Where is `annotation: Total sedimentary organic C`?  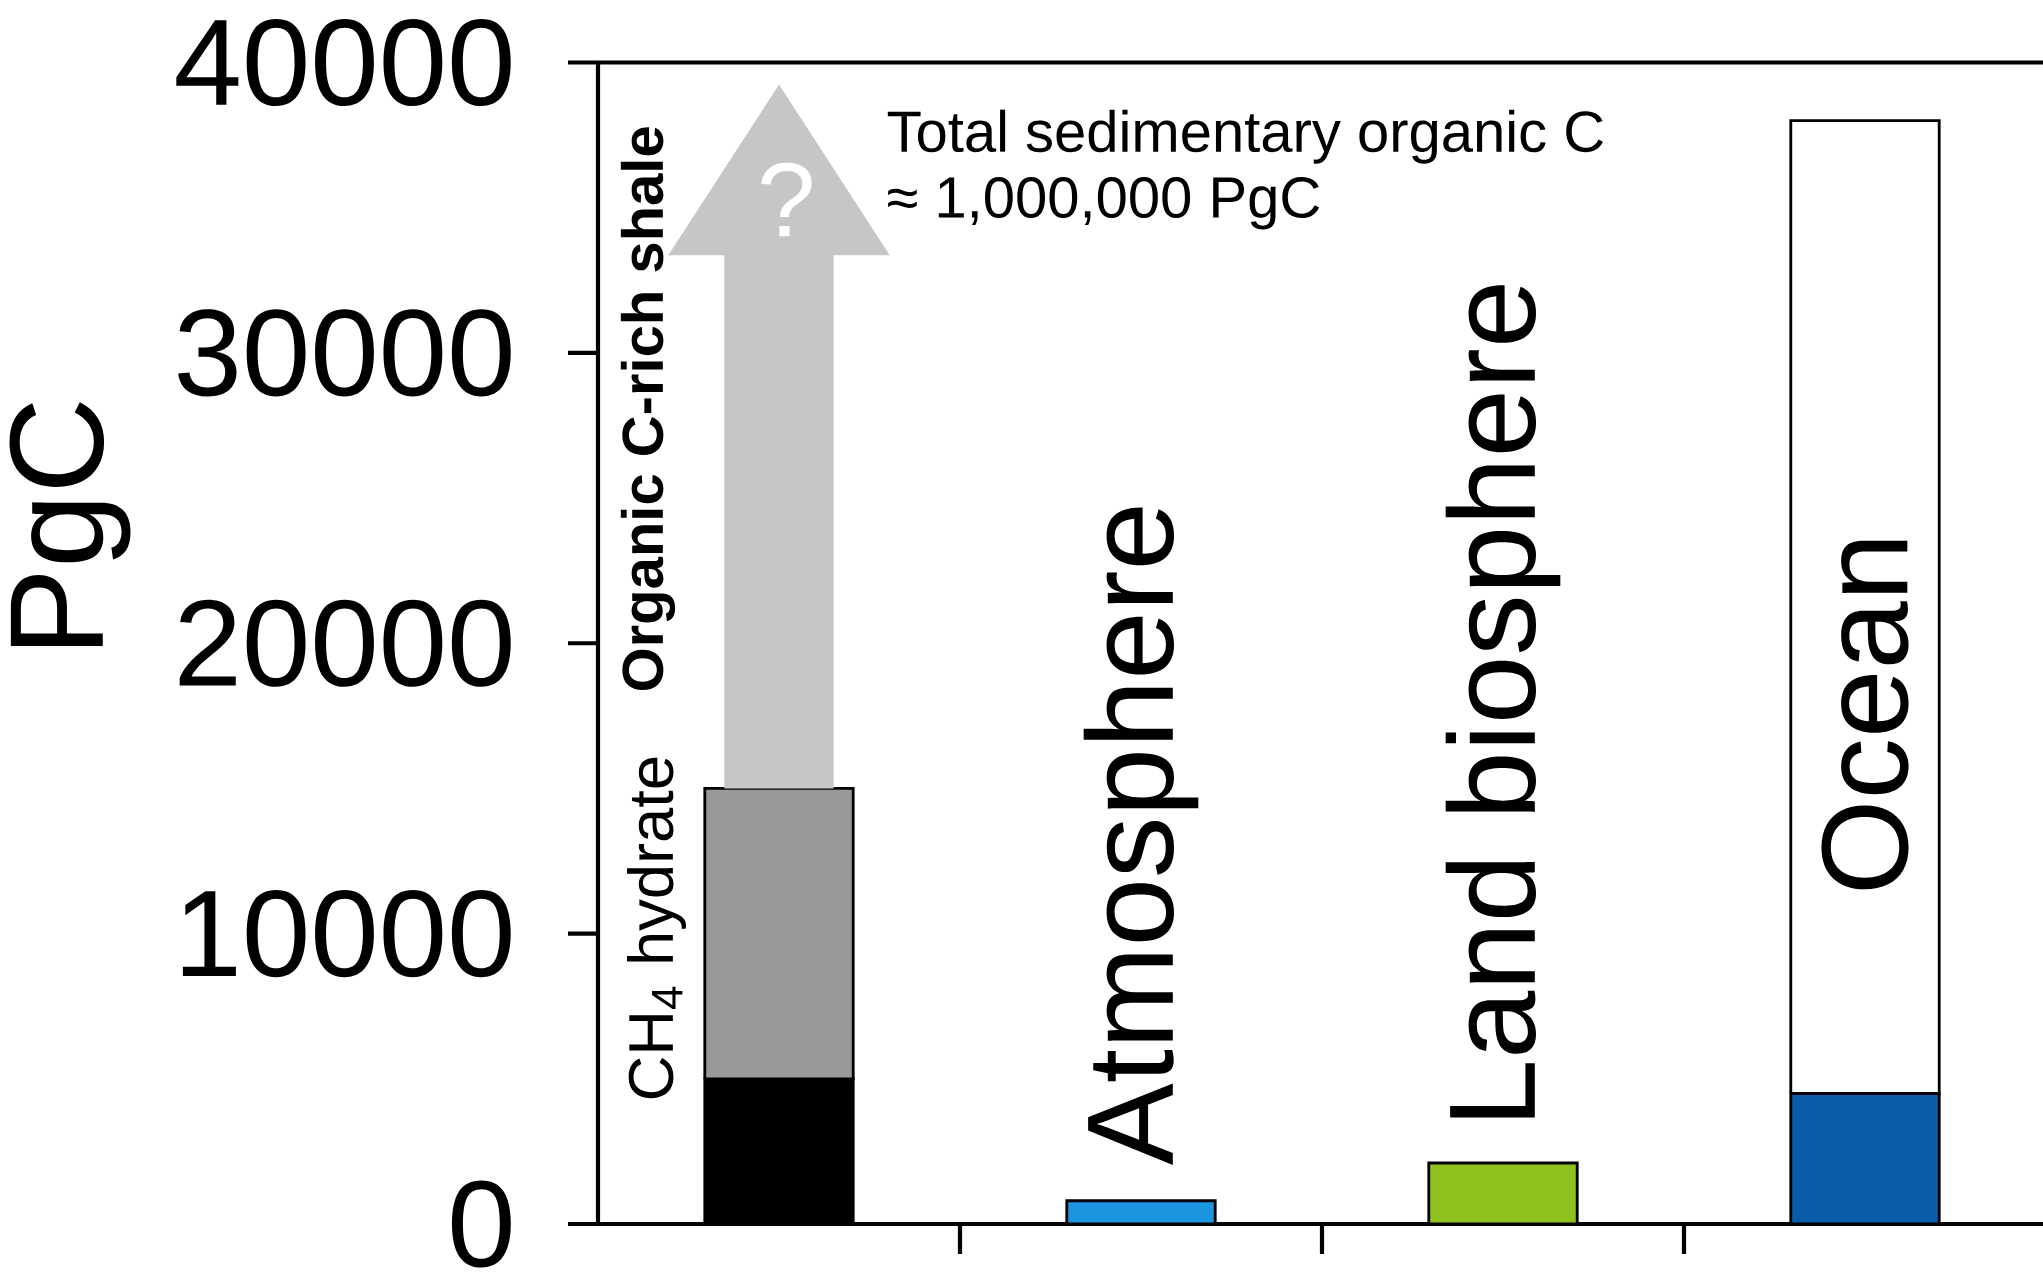 annotation: Total sedimentary organic C is located at coordinates (1245, 136).